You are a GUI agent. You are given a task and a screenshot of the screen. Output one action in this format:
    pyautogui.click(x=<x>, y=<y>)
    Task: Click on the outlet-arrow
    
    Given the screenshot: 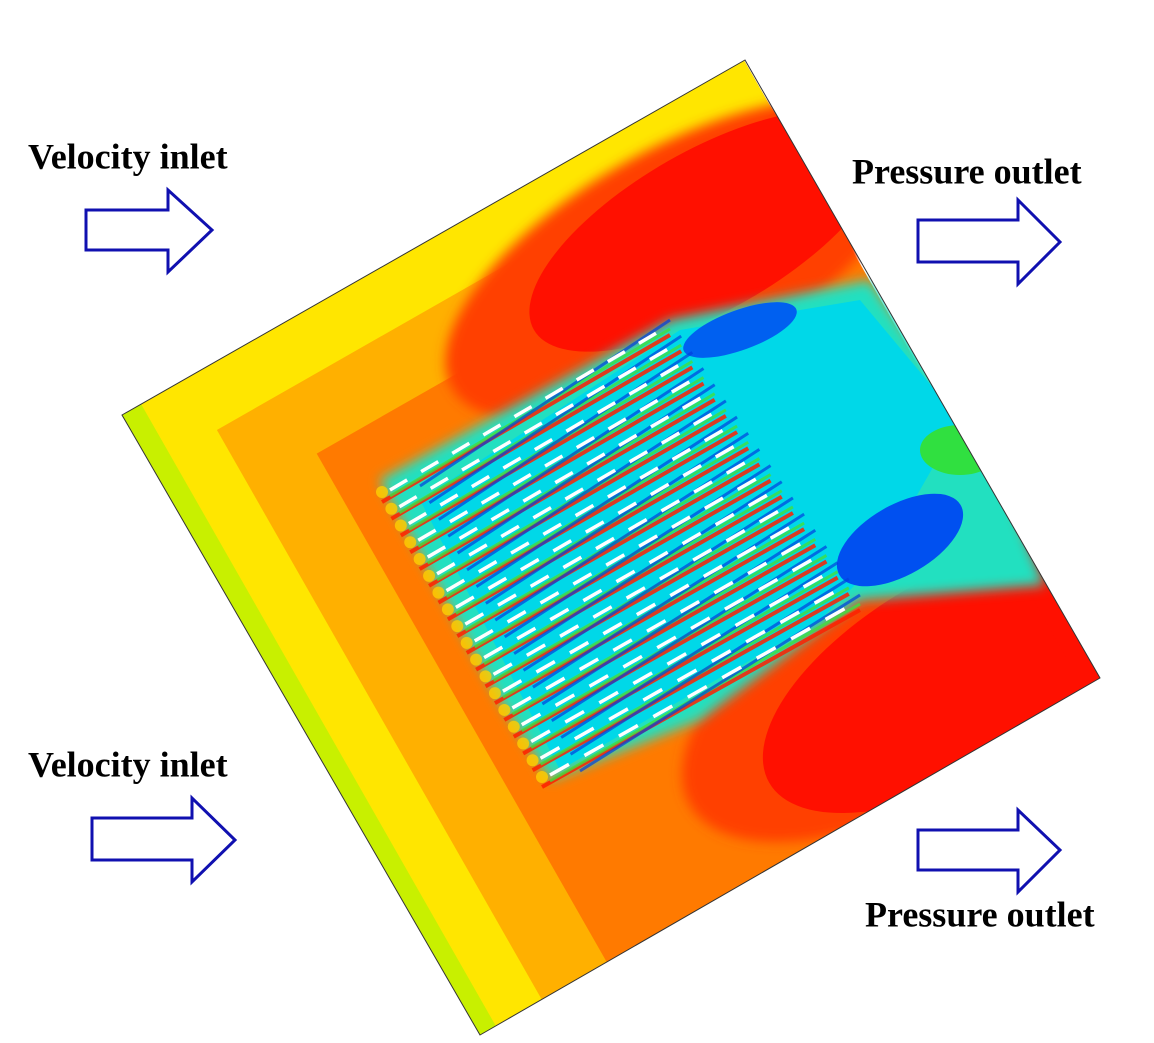 What is the action you would take?
    pyautogui.click(x=989, y=242)
    